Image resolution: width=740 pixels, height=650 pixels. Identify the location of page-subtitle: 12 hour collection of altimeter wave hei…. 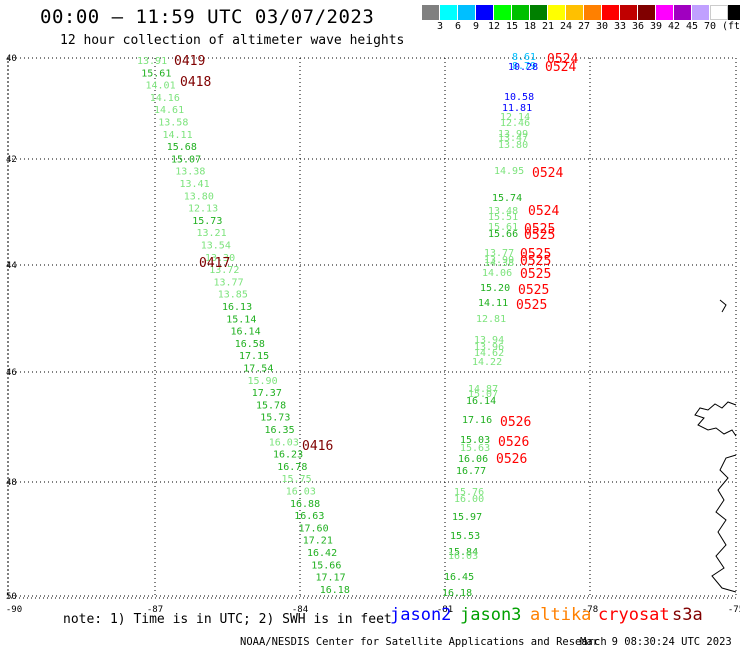
(232, 40).